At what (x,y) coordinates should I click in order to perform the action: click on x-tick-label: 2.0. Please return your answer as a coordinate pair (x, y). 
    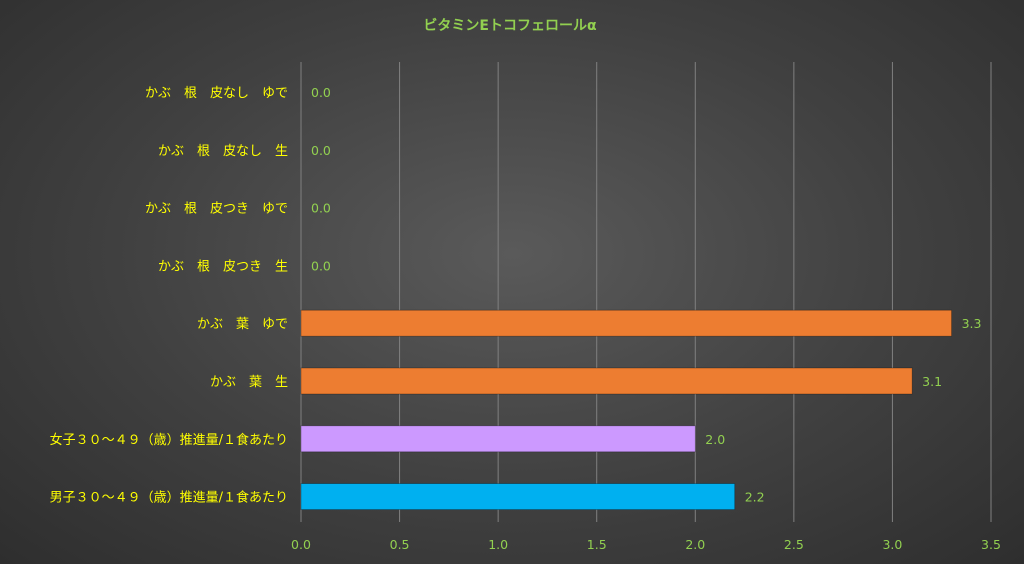
    Looking at the image, I should click on (695, 544).